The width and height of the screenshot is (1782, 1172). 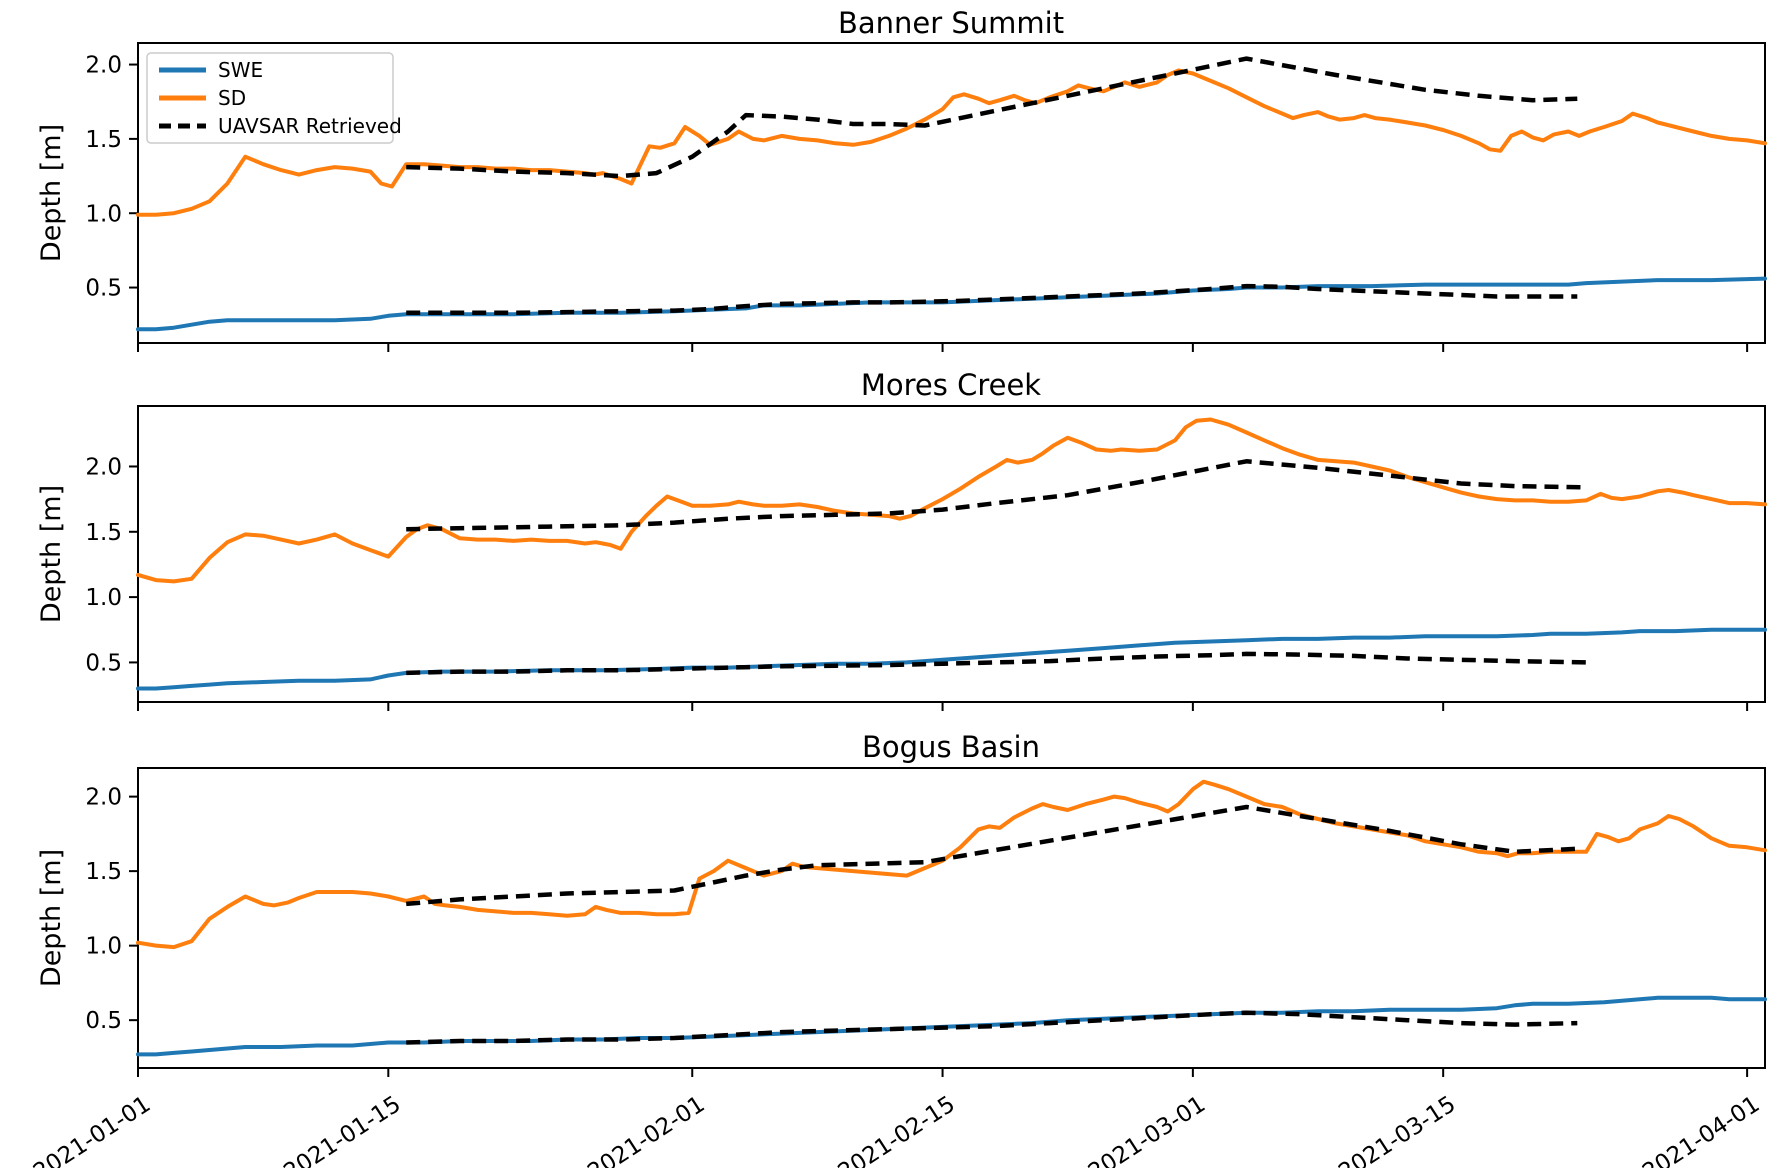 What do you see at coordinates (996, 495) in the screenshot?
I see `line-uavsar-retrieved-sd-mores-creek` at bounding box center [996, 495].